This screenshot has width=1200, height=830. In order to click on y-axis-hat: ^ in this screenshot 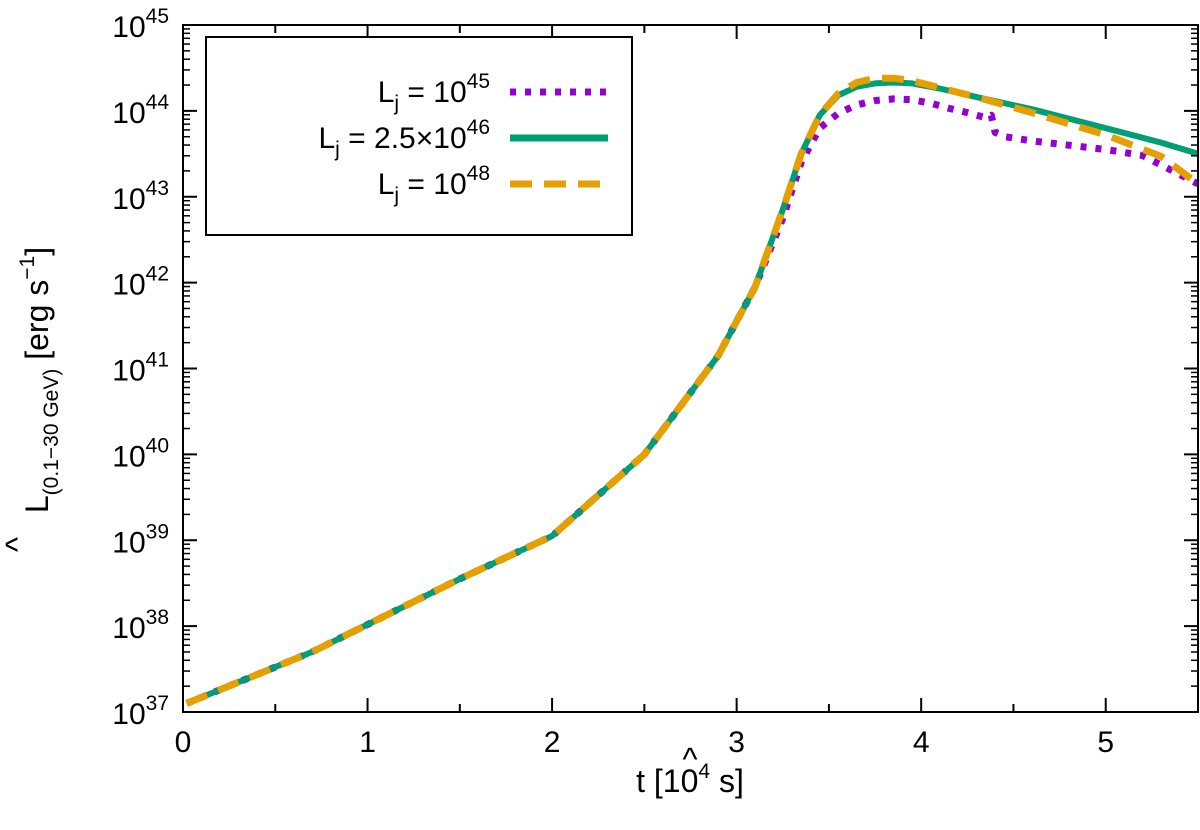, I will do `click(17, 544)`.